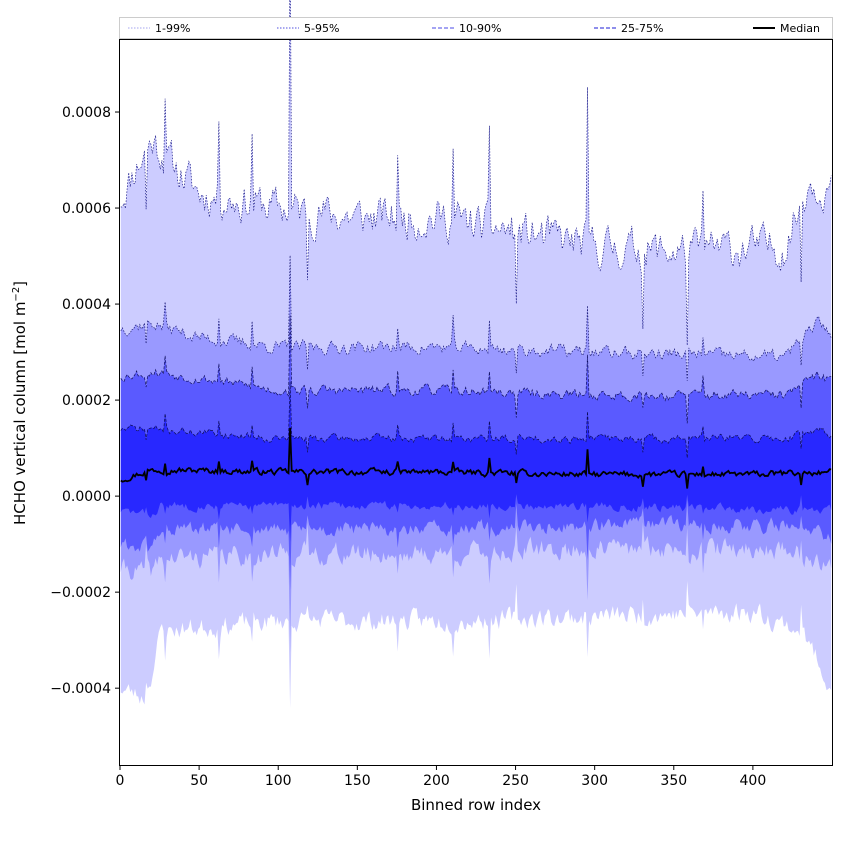 The image size is (850, 850). What do you see at coordinates (357, 781) in the screenshot?
I see `x-tick-label-150: 150` at bounding box center [357, 781].